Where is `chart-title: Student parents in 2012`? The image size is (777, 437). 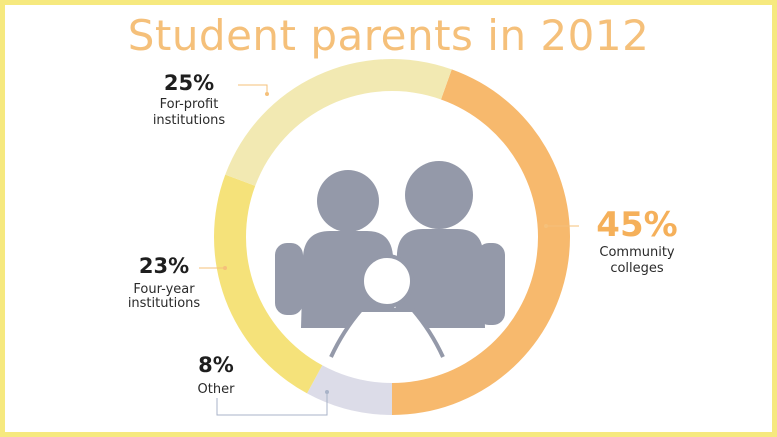 chart-title: Student parents in 2012 is located at coordinates (388, 35).